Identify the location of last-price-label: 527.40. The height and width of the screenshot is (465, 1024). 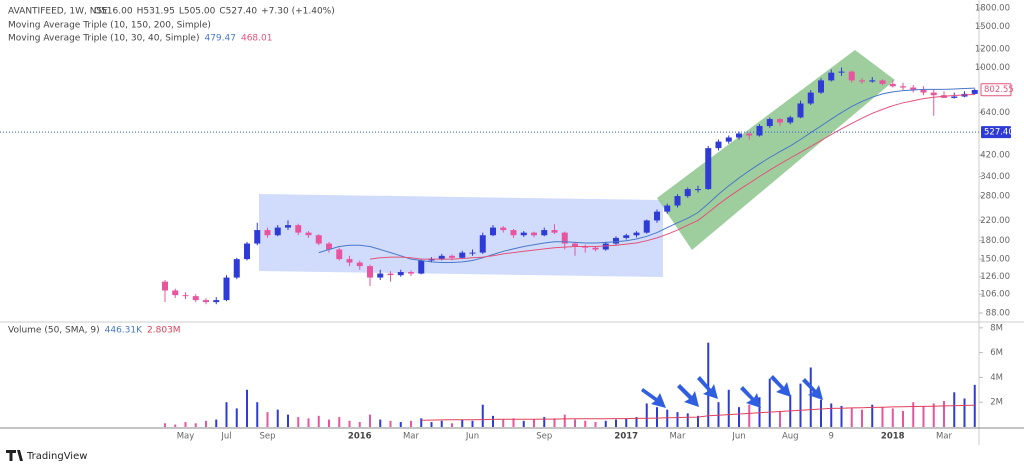
(999, 133).